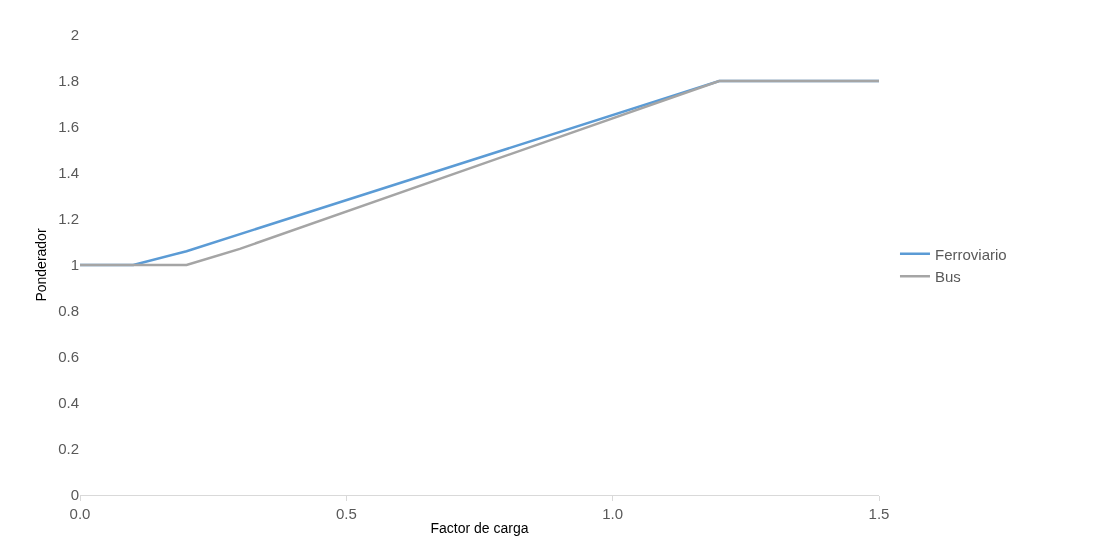 This screenshot has width=1104, height=550. I want to click on y-tick-label: 1.8, so click(68, 81).